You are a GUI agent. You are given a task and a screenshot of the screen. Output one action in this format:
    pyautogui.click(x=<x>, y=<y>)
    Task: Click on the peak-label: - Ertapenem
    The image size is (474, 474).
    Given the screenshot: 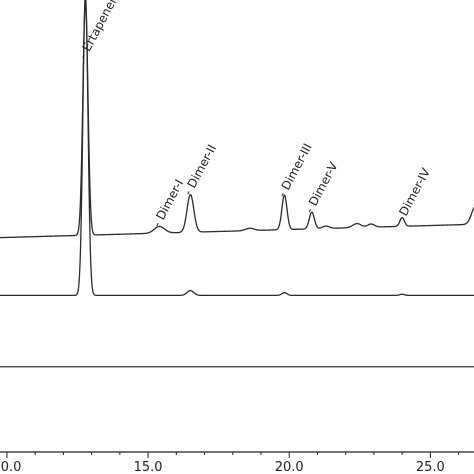 What is the action you would take?
    pyautogui.click(x=99, y=30)
    